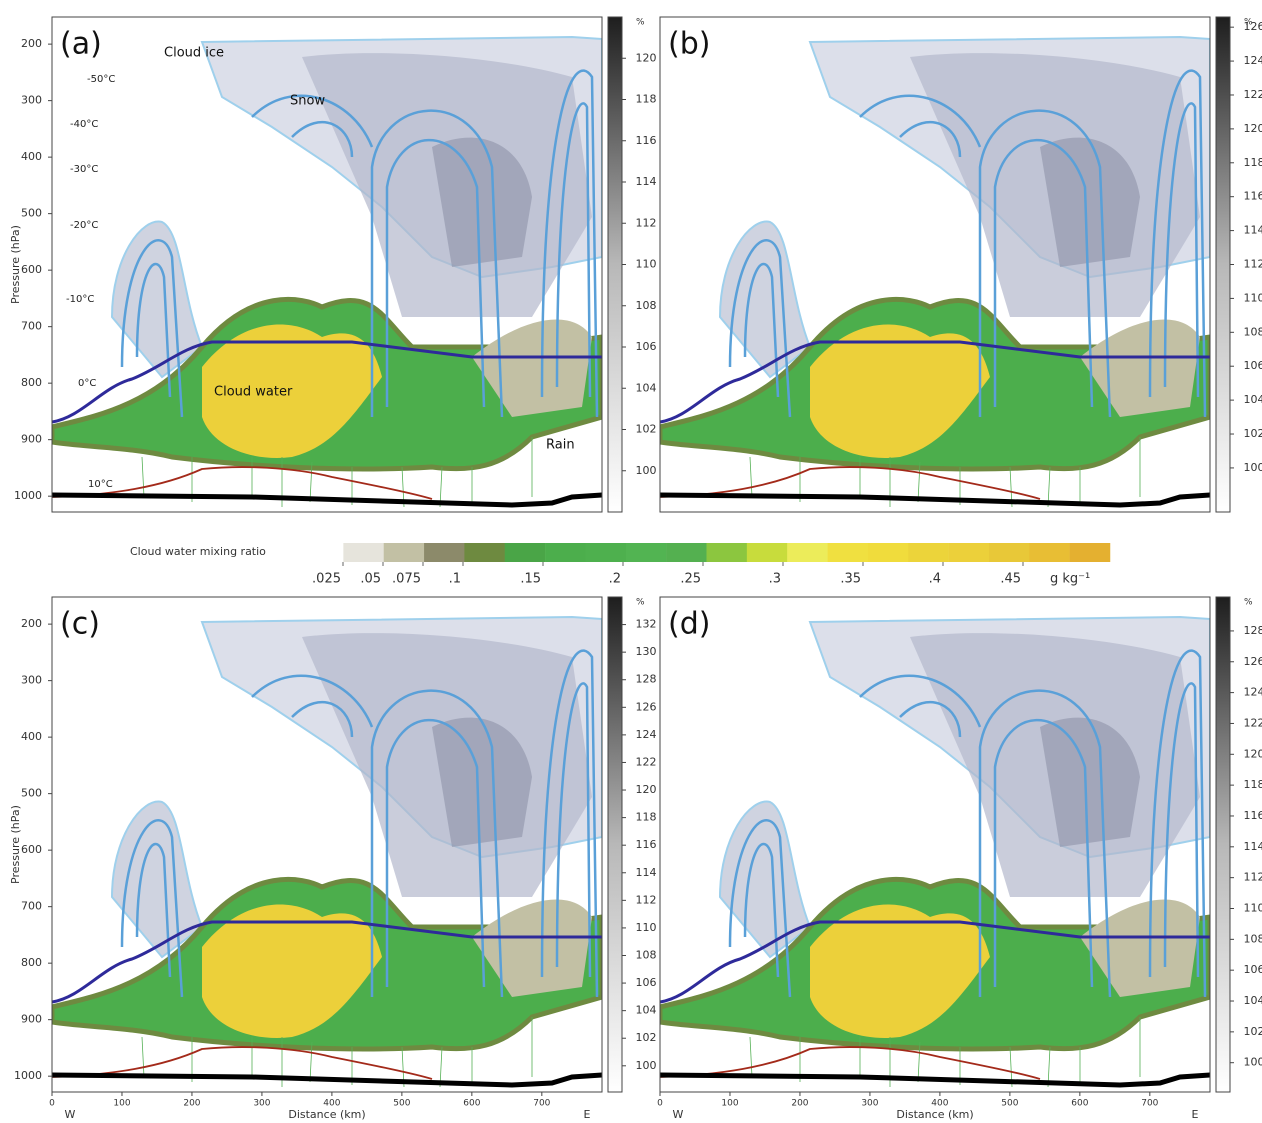  What do you see at coordinates (560, 445) in the screenshot?
I see `annotation: Rain` at bounding box center [560, 445].